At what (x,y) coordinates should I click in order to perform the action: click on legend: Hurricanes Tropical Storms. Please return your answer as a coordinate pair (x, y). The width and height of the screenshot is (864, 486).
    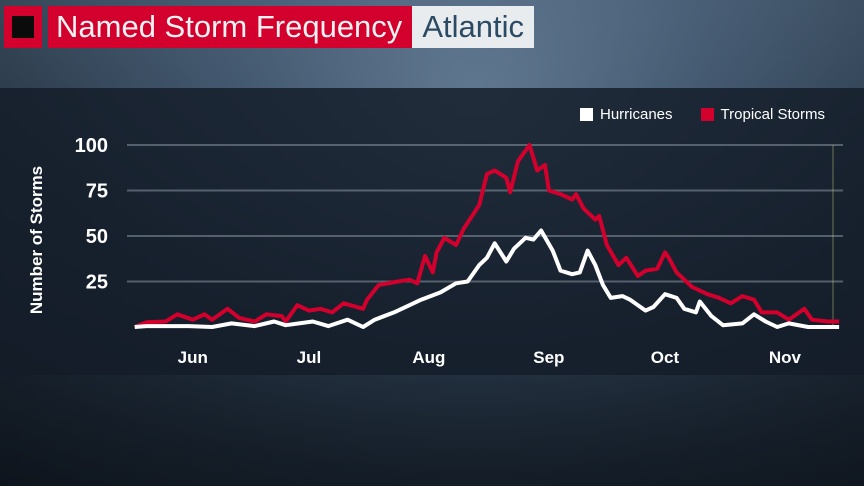
    Looking at the image, I should click on (702, 114).